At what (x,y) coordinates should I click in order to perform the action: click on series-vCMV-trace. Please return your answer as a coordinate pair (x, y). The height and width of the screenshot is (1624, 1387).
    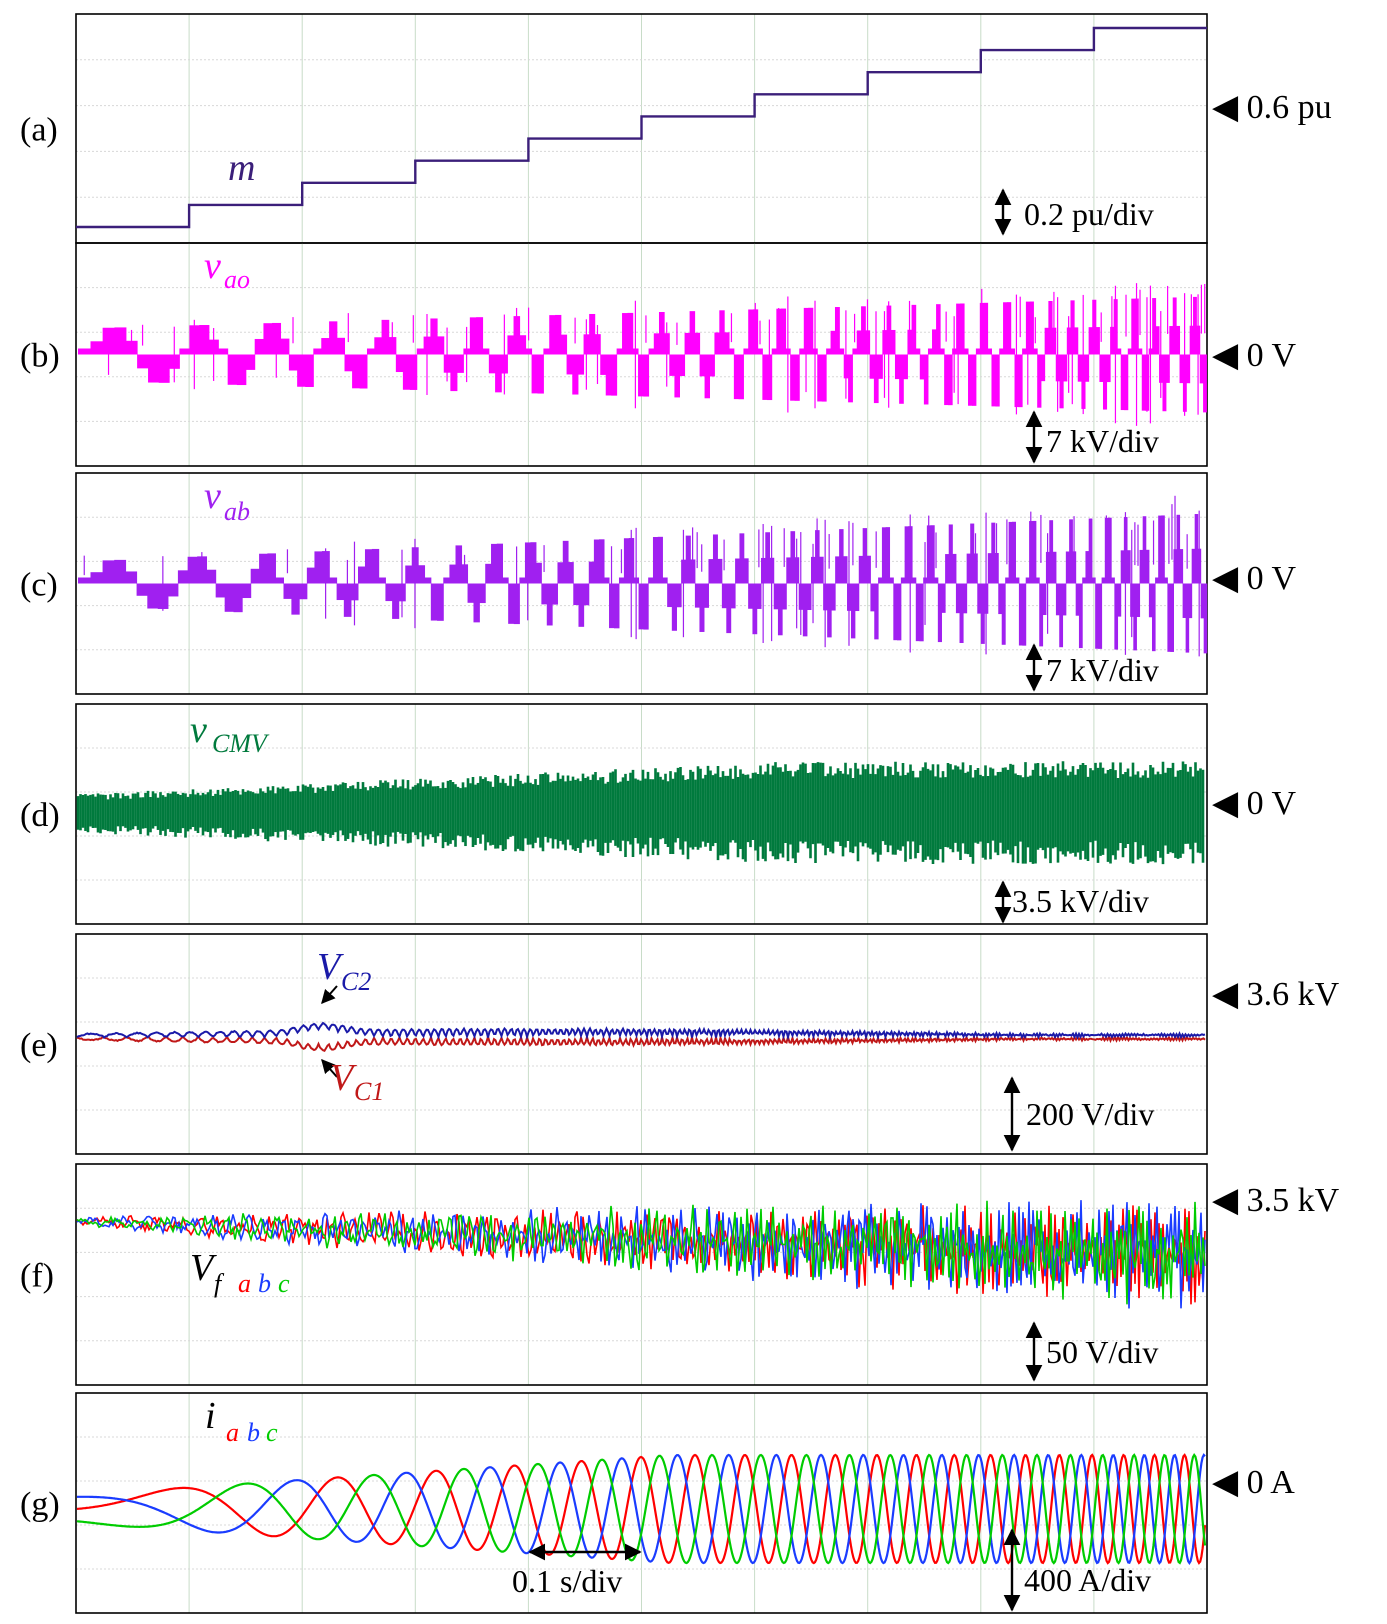
    Looking at the image, I should click on (640, 813).